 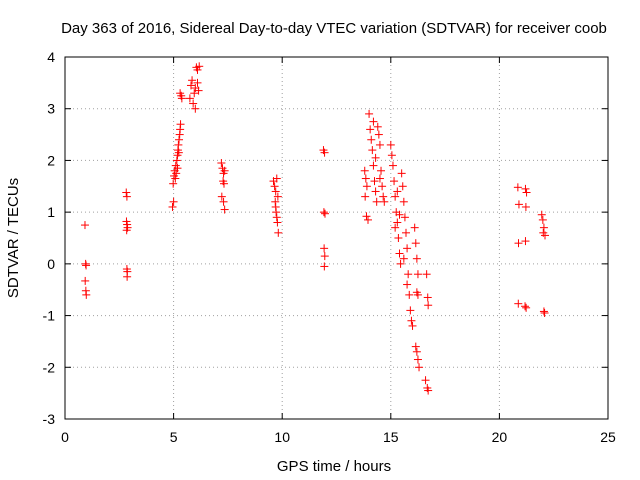 I want to click on y-tick-label: -3, so click(x=49, y=419).